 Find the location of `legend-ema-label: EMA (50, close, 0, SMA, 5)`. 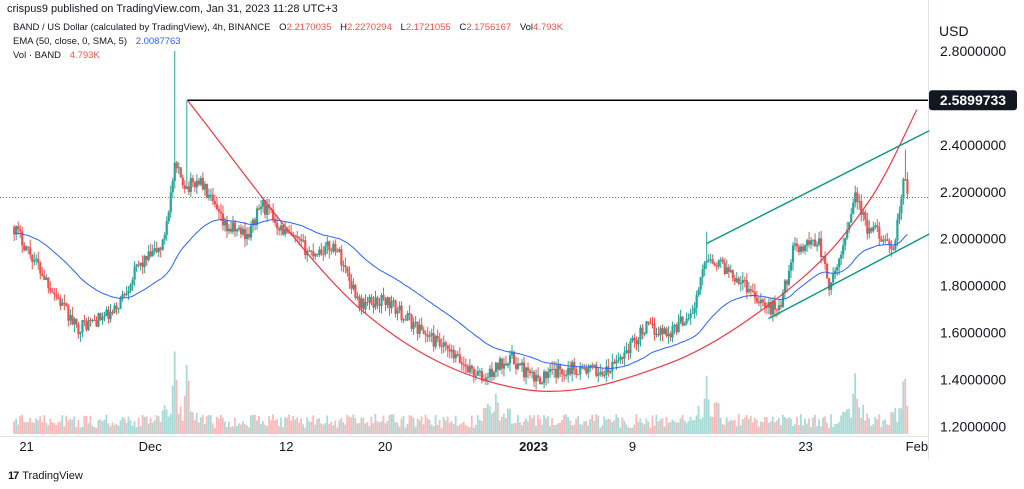

legend-ema-label: EMA (50, close, 0, SMA, 5) is located at coordinates (70, 41).